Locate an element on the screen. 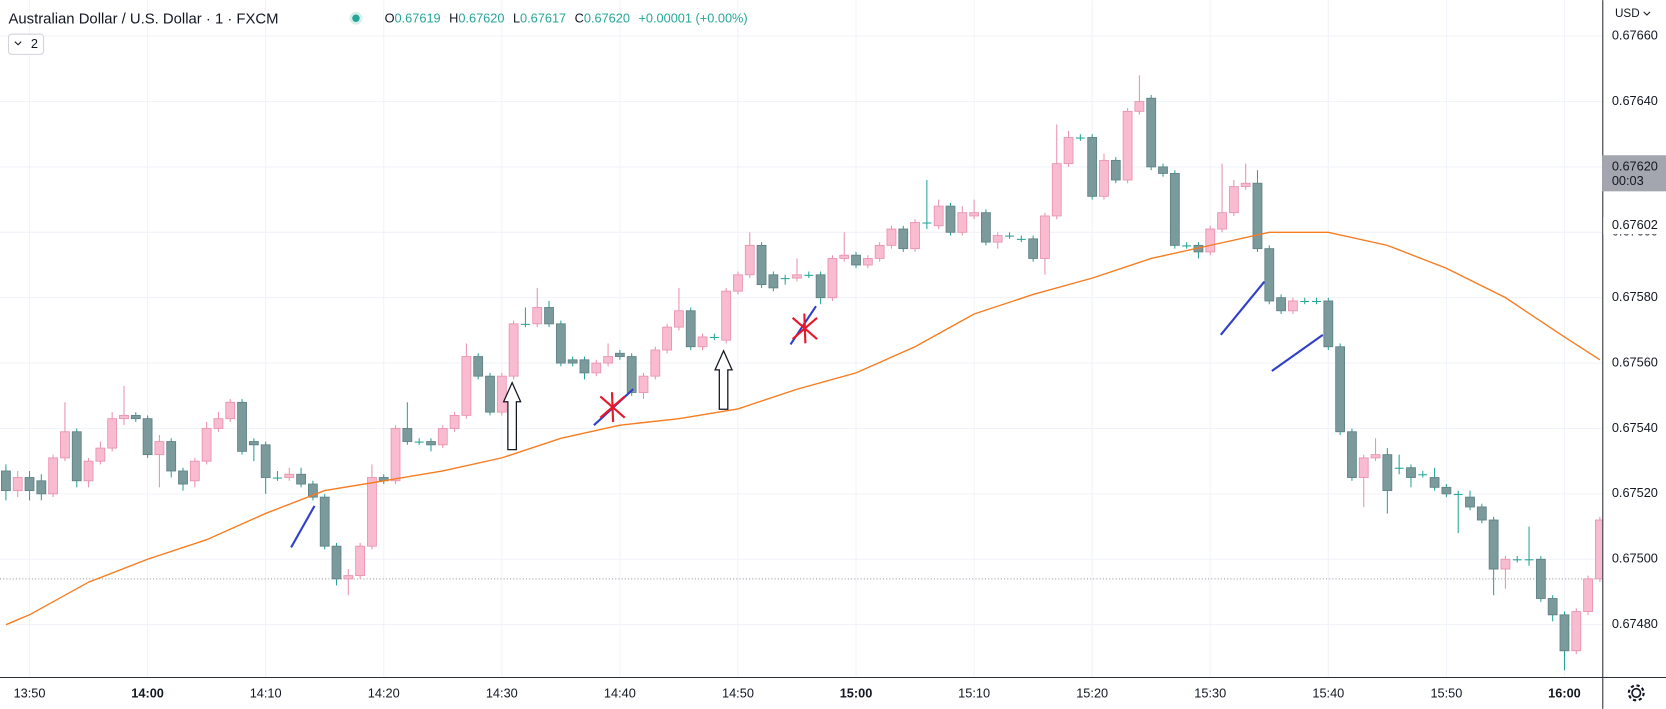  x-tick-label: 15:30 is located at coordinates (1210, 692).